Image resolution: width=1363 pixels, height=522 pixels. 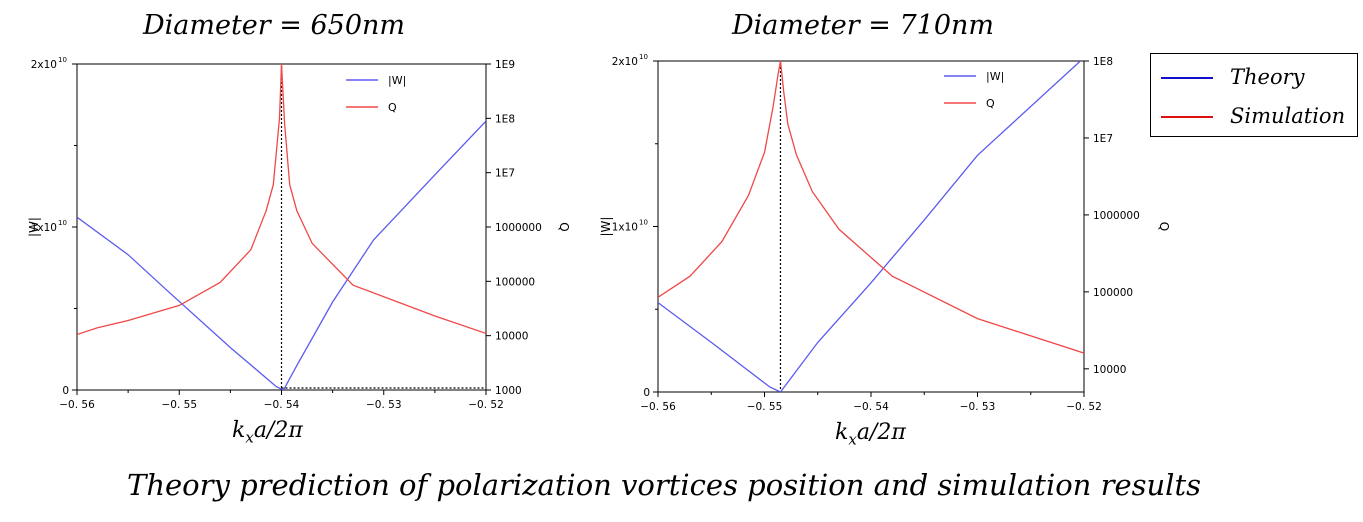 I want to click on theory-line-swatch, so click(x=1187, y=78).